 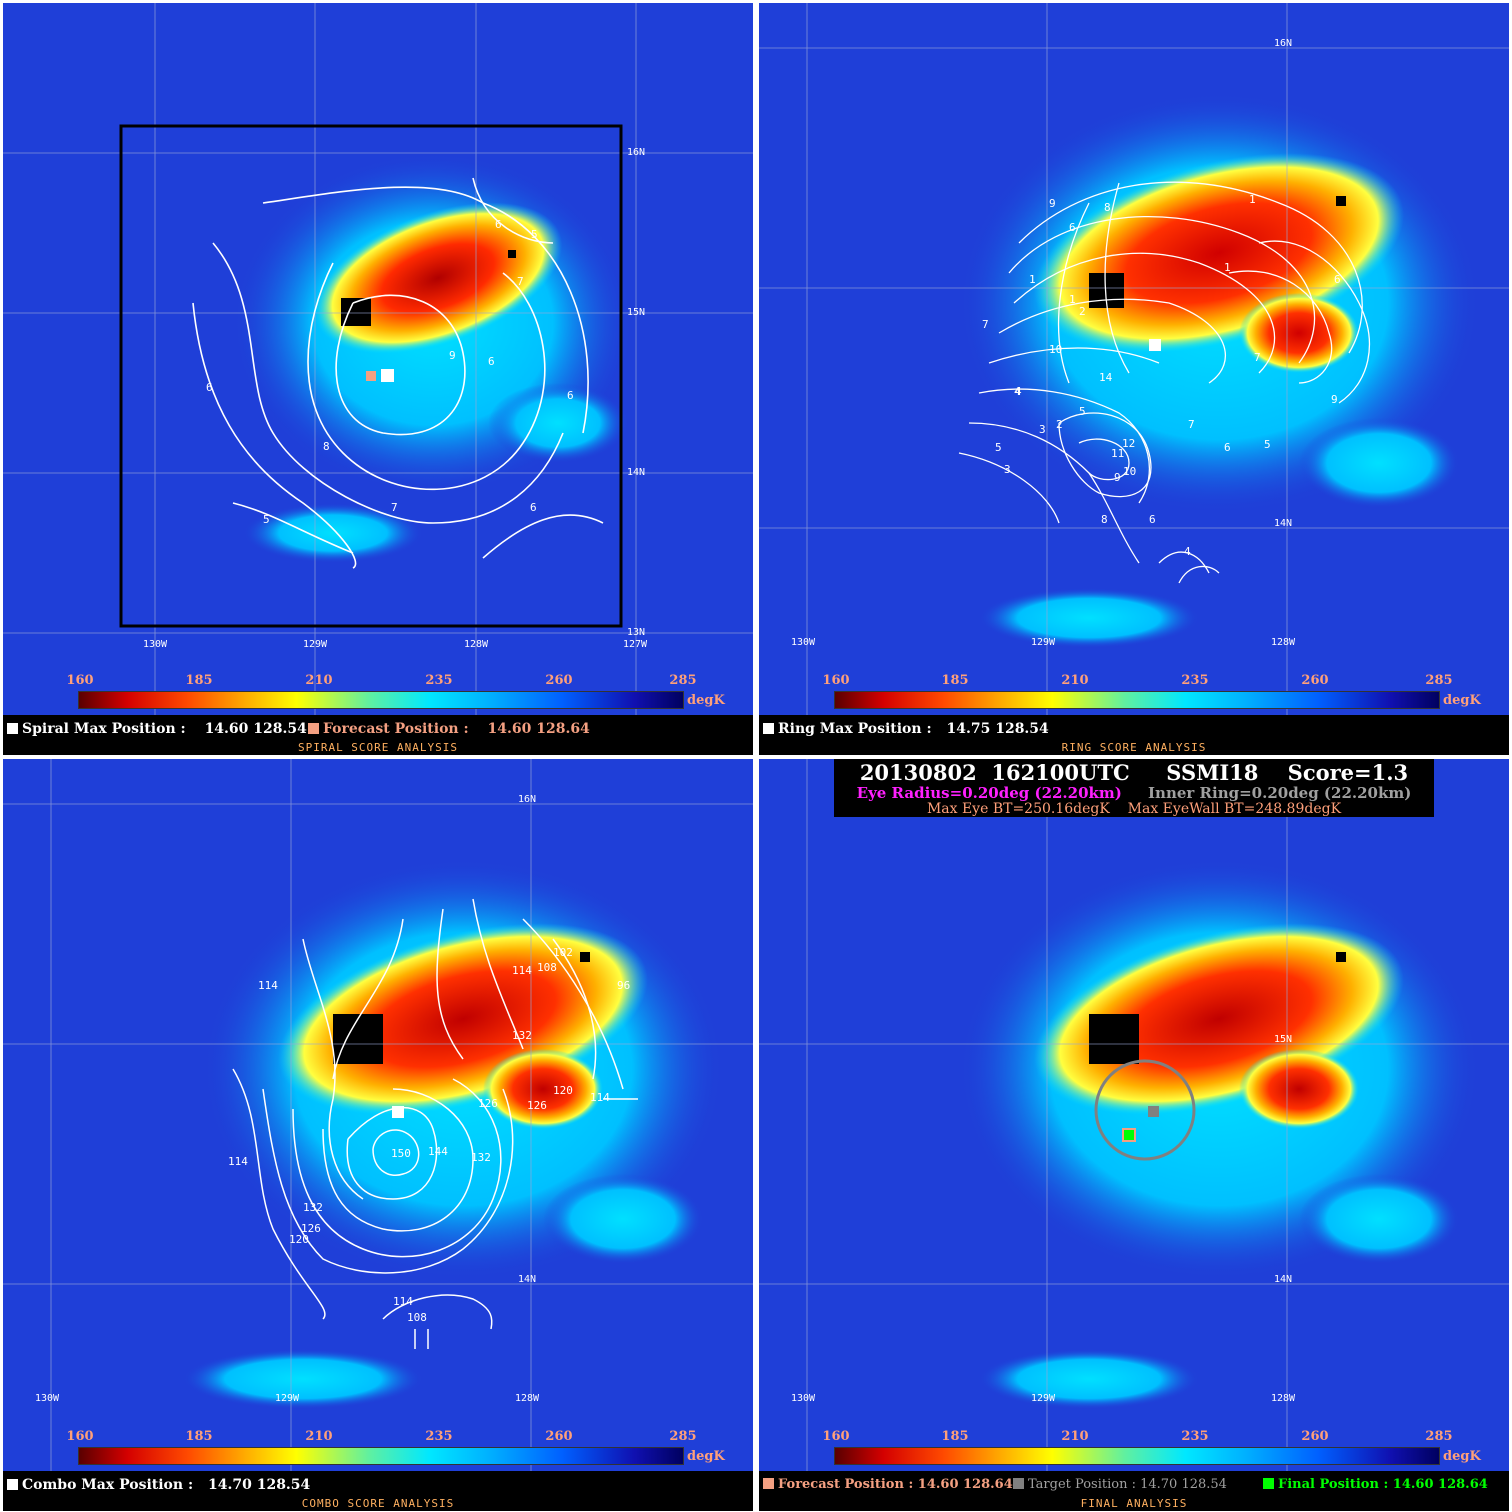 I want to click on forecast-label: Forecast Position :, so click(x=396, y=729).